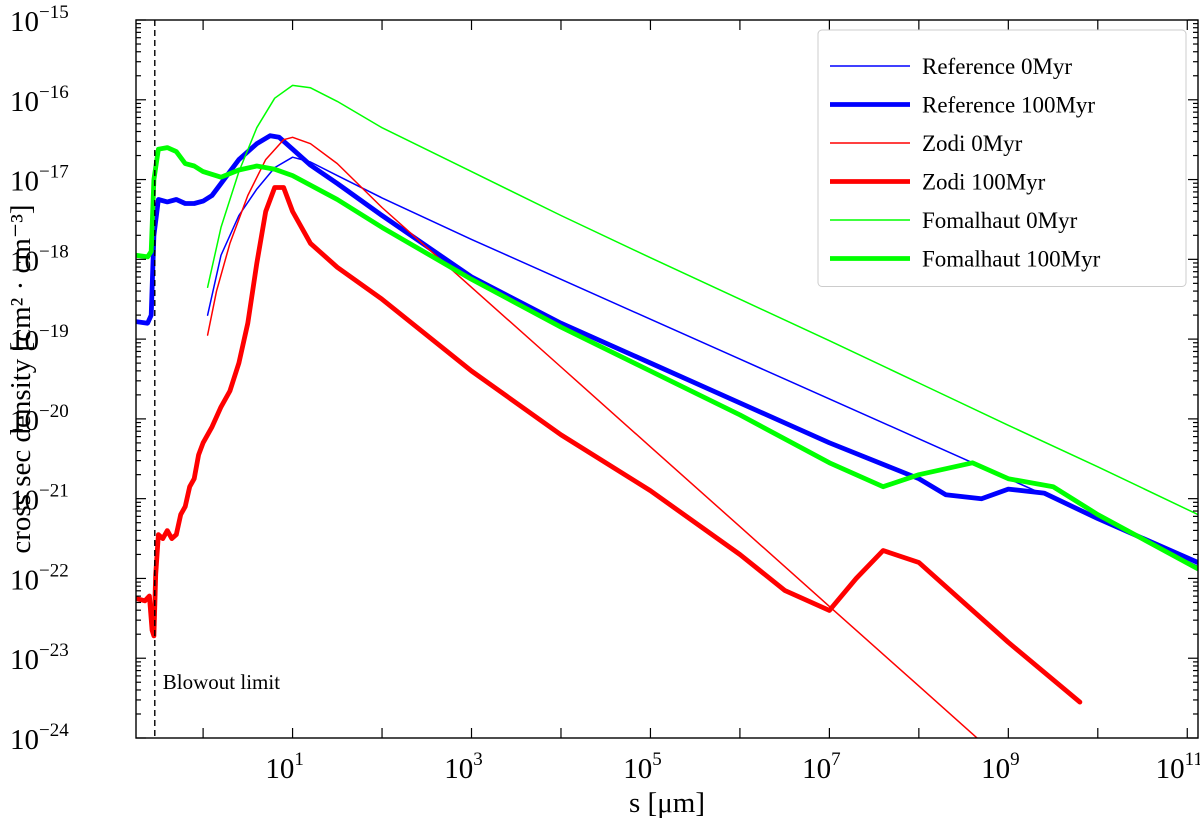 The image size is (1200, 826). I want to click on blowout-limit-label: Blowout limit, so click(221, 682).